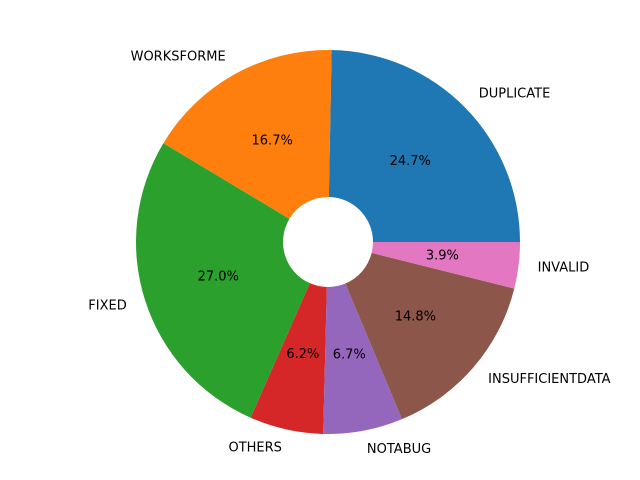 This screenshot has width=640, height=480. Describe the element at coordinates (178, 57) in the screenshot. I see `category-label-worksforme: WORKSFORME` at that location.